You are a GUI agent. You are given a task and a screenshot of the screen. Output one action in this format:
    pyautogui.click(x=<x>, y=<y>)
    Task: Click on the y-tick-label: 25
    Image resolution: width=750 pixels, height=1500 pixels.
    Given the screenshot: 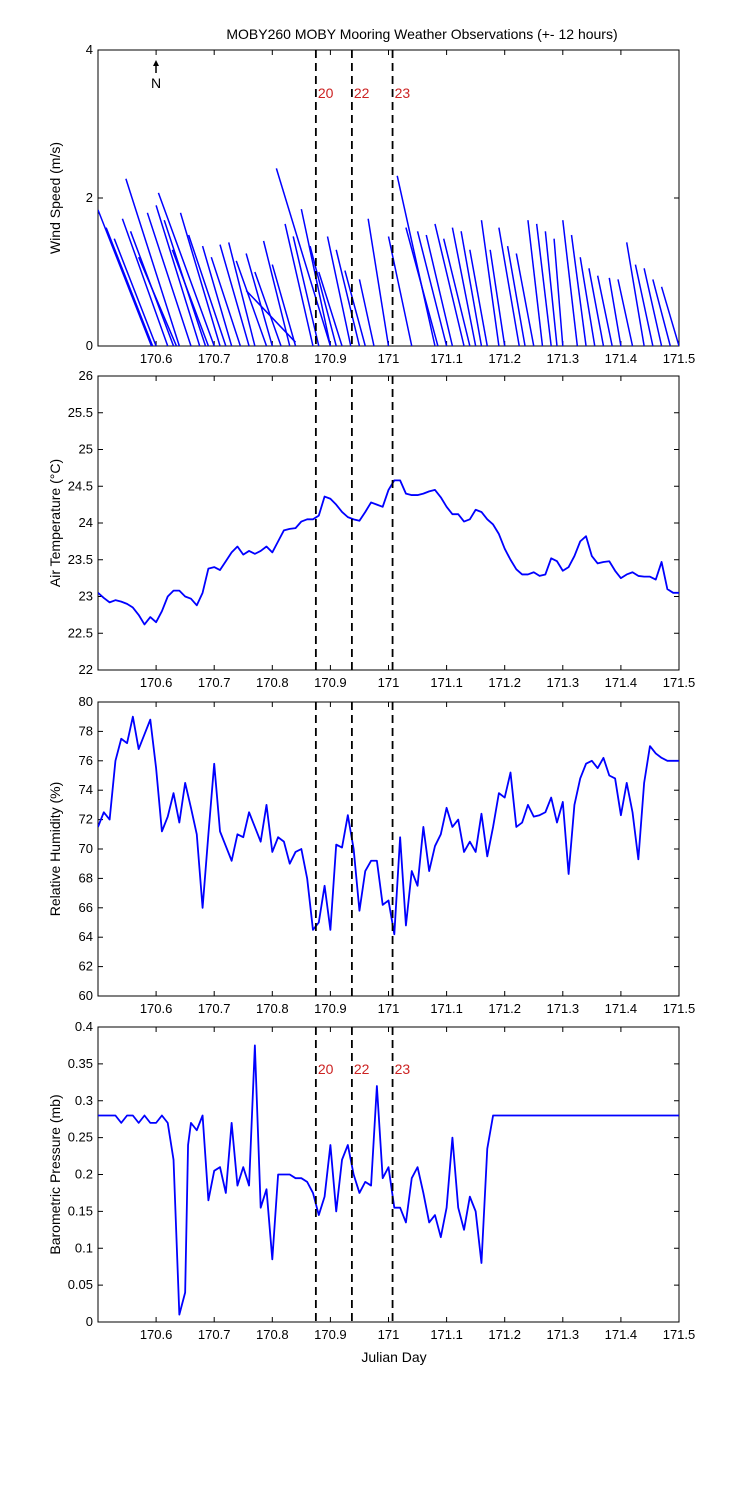 What is the action you would take?
    pyautogui.click(x=86, y=449)
    